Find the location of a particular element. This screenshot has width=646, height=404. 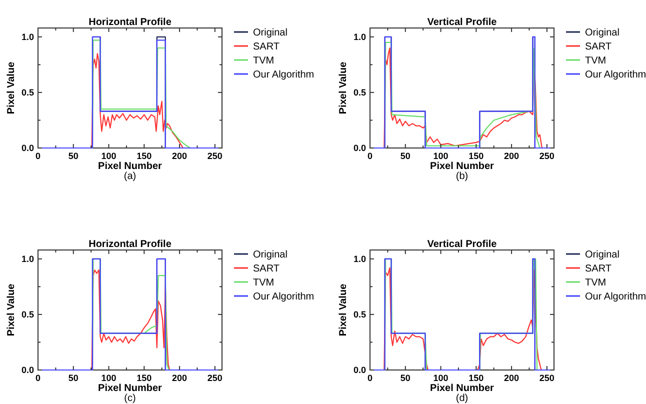

text: (d) is located at coordinates (462, 398).